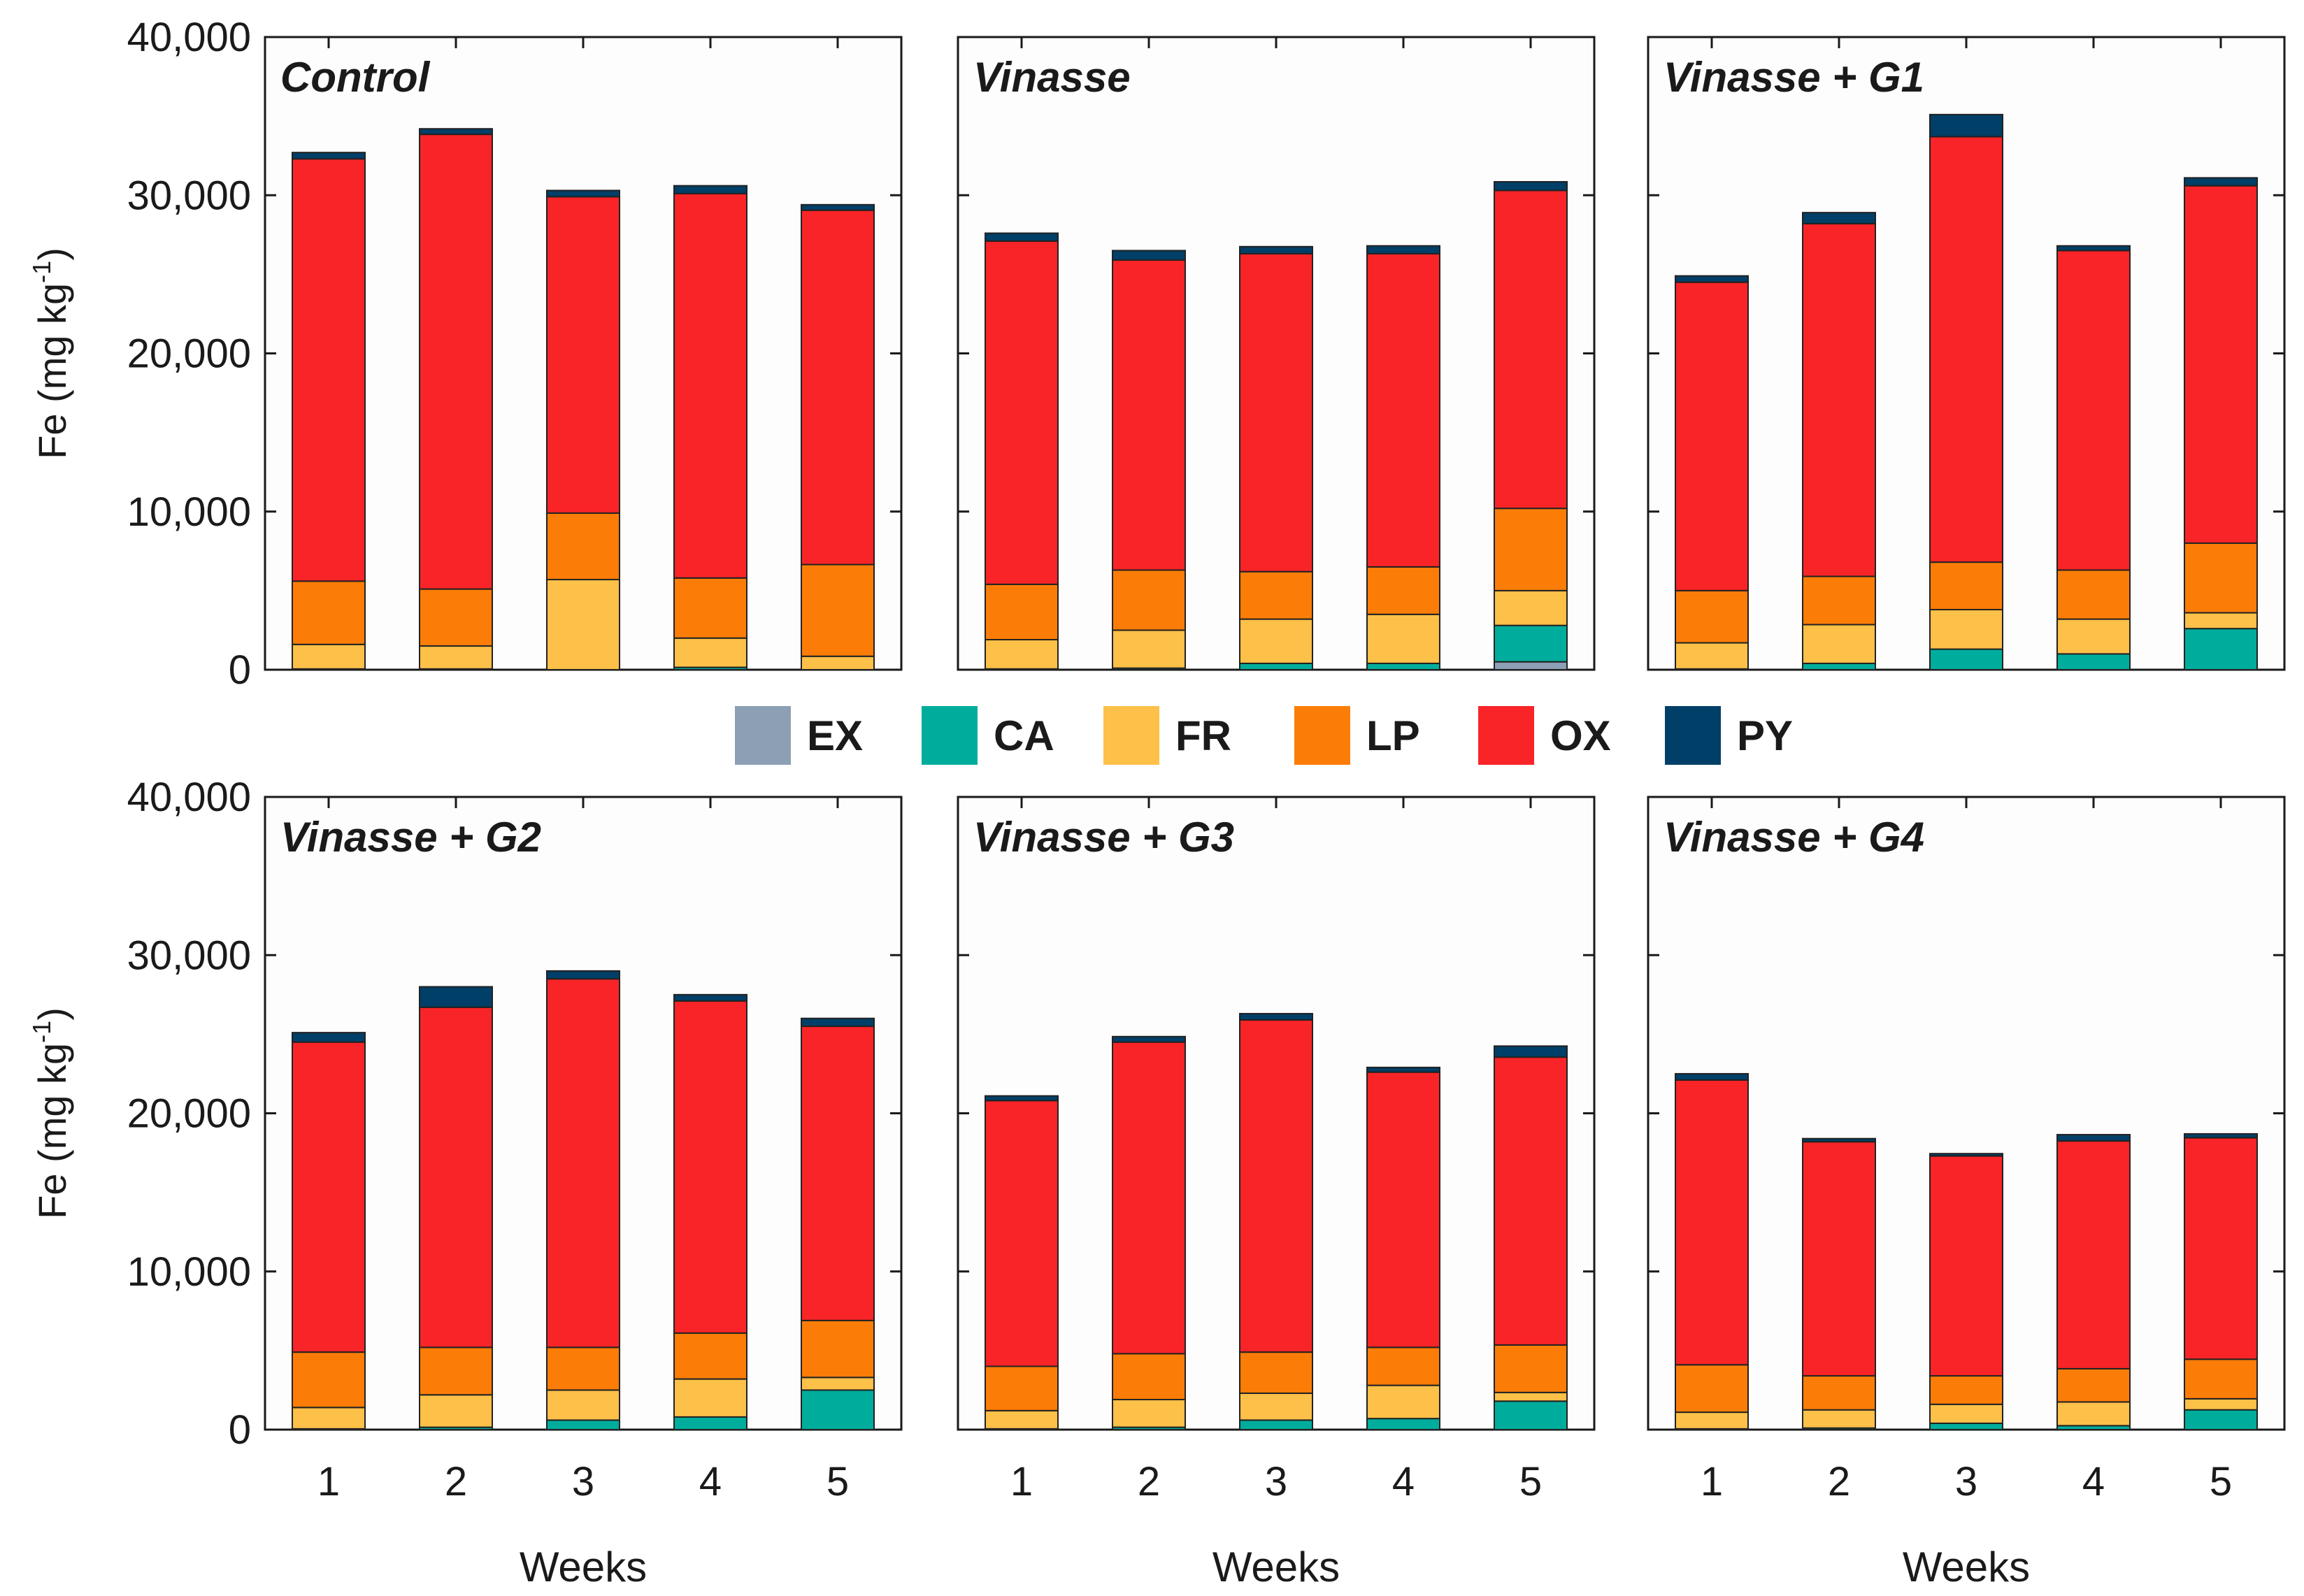  What do you see at coordinates (1693, 735) in the screenshot?
I see `legend-swatch-py` at bounding box center [1693, 735].